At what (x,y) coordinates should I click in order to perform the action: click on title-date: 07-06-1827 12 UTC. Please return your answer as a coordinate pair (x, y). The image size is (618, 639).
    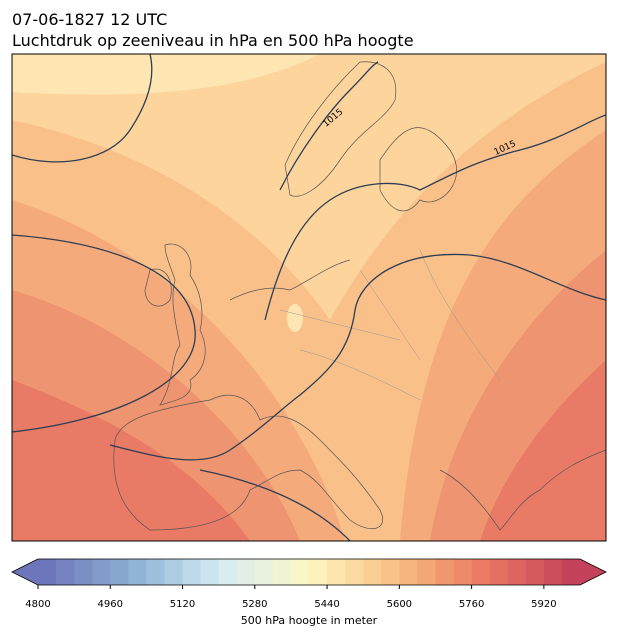
    Looking at the image, I should click on (89, 19).